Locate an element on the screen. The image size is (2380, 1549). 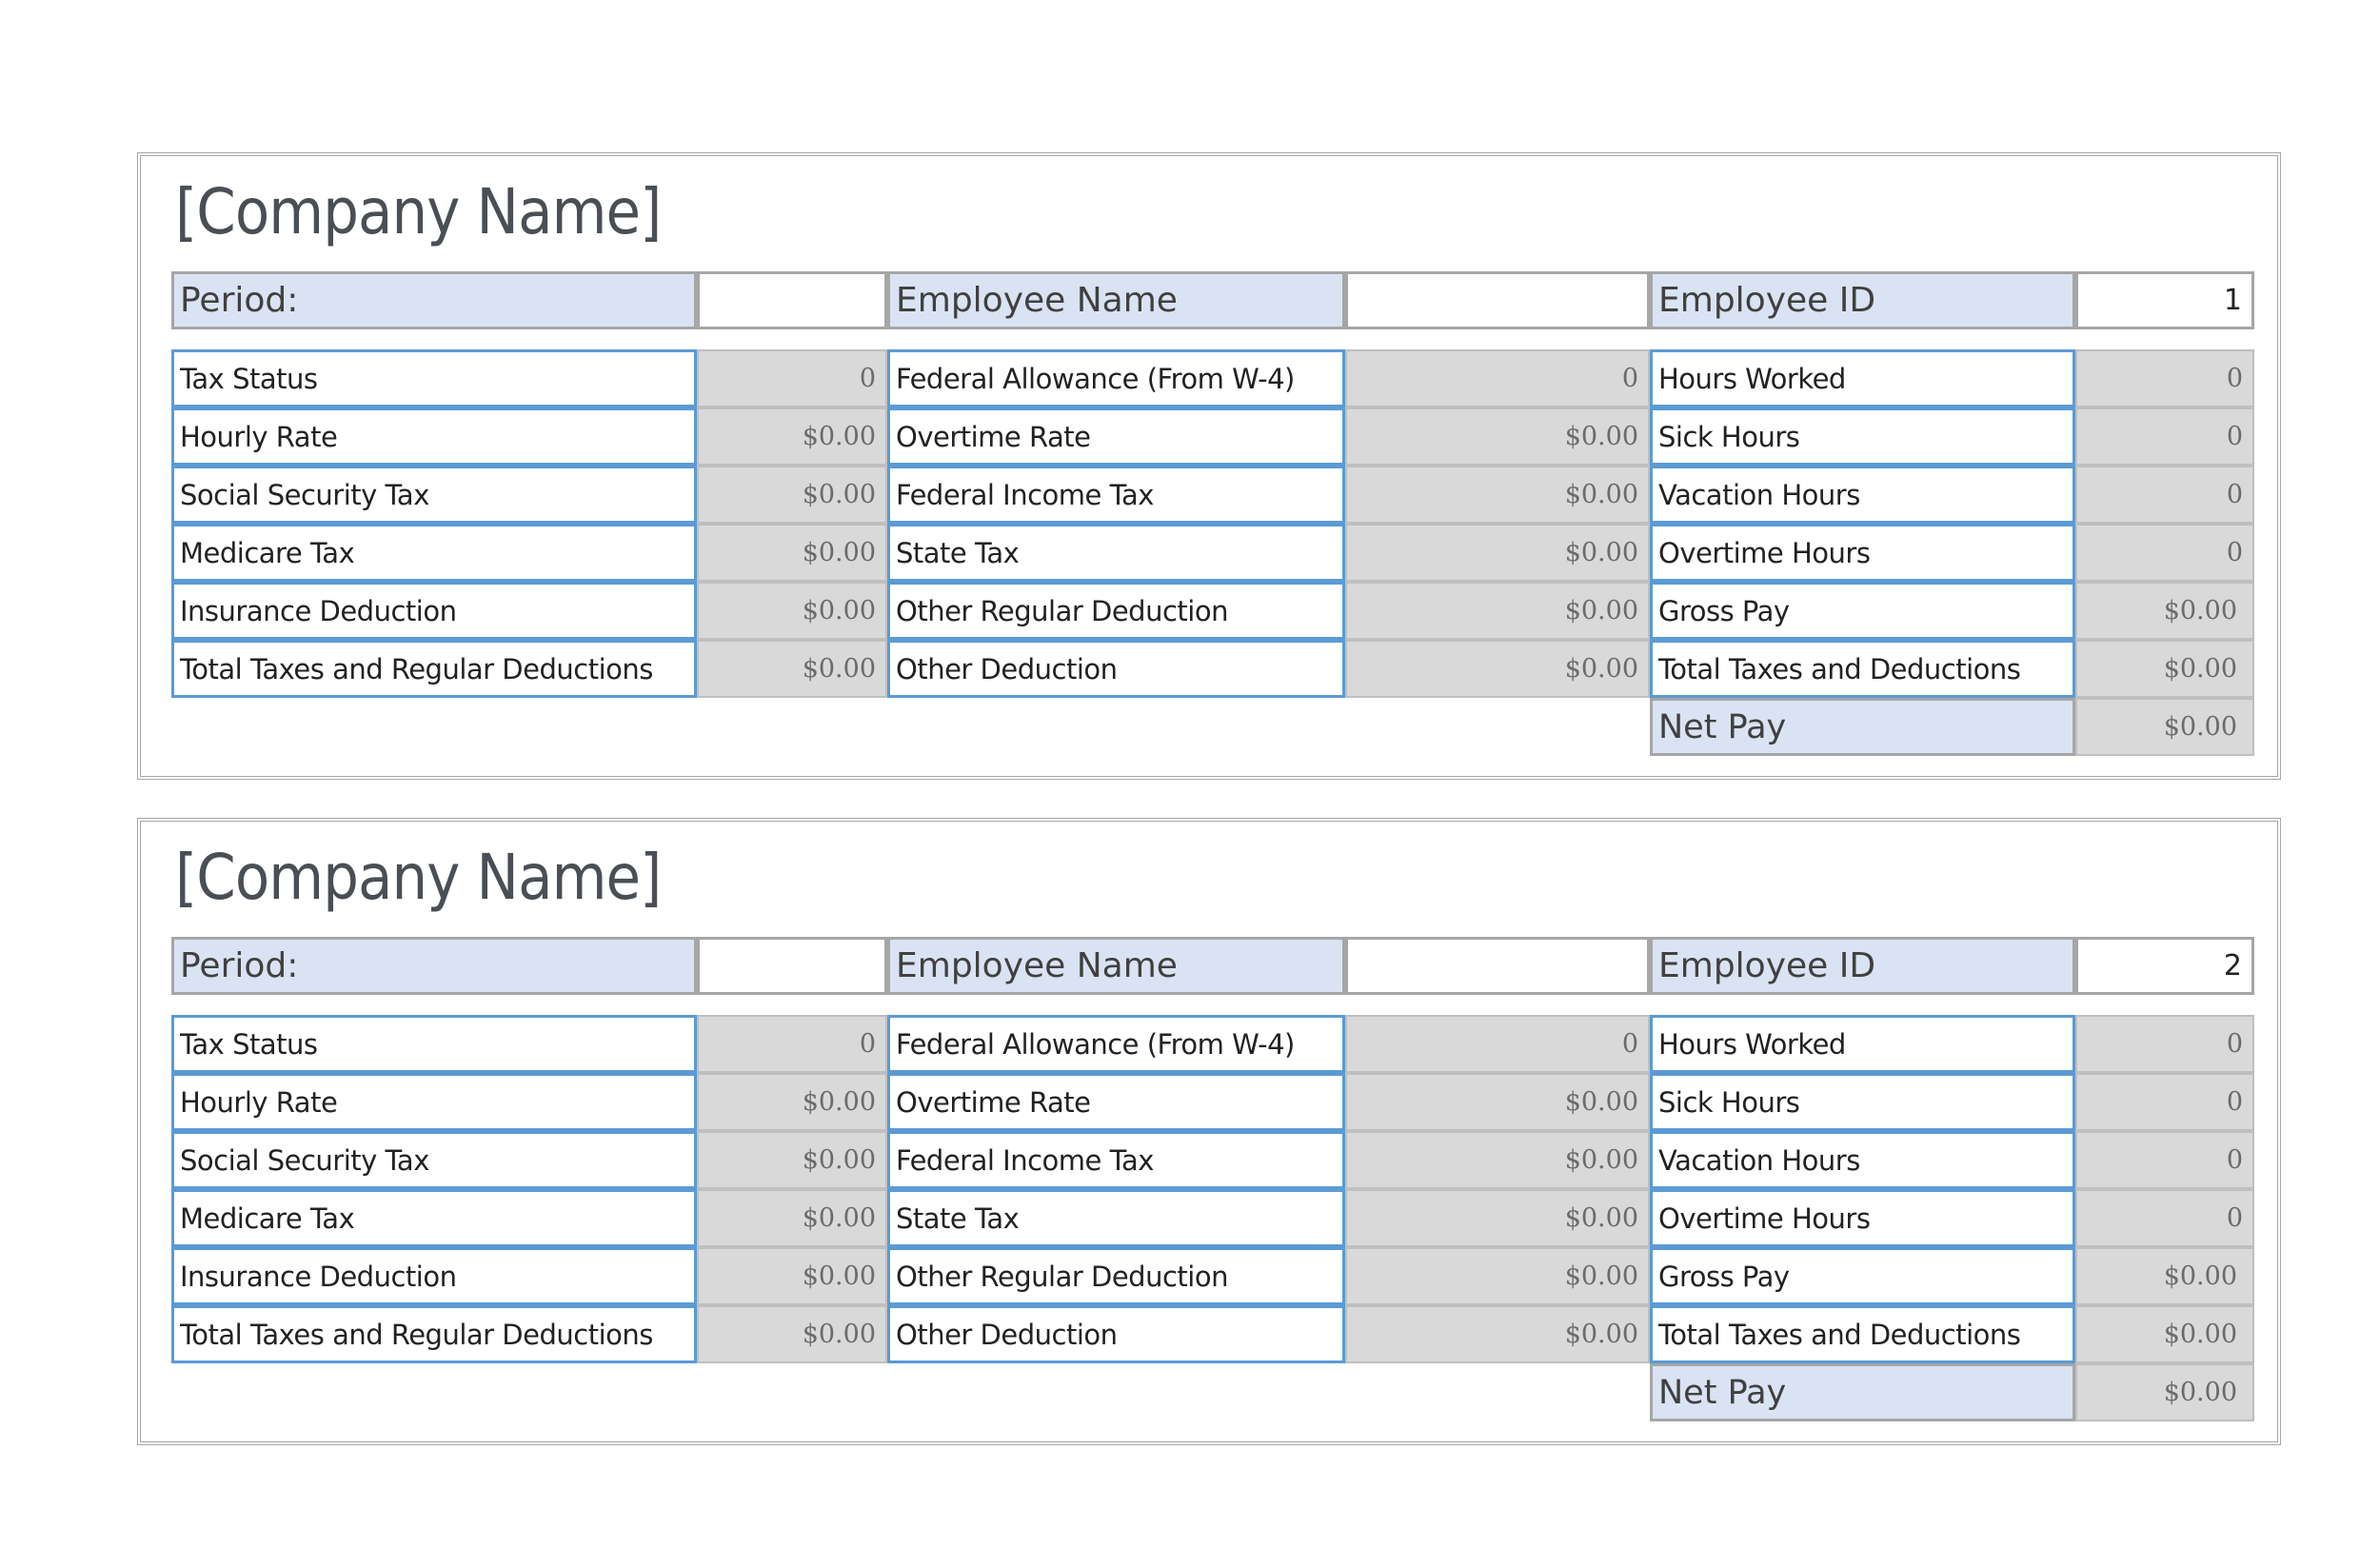
net-pay-label: Net Pay is located at coordinates (1862, 1392).